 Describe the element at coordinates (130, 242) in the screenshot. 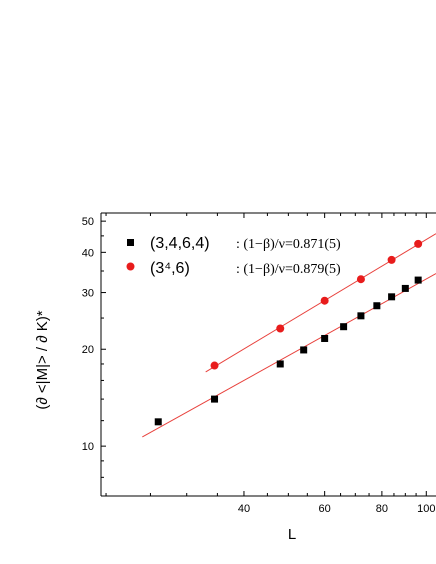

I see `legend-marker-square` at that location.